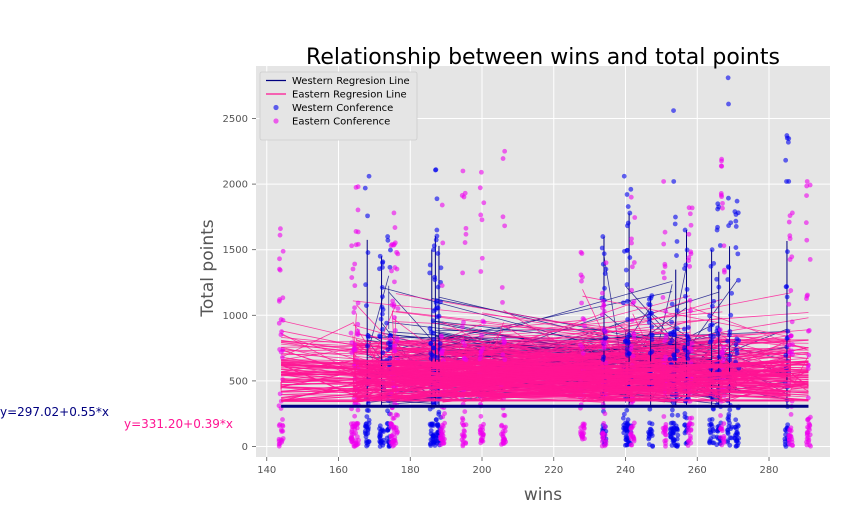 Image resolution: width=856 pixels, height=529 pixels. Describe the element at coordinates (235, 250) in the screenshot. I see `y-tick-label: 1500` at that location.